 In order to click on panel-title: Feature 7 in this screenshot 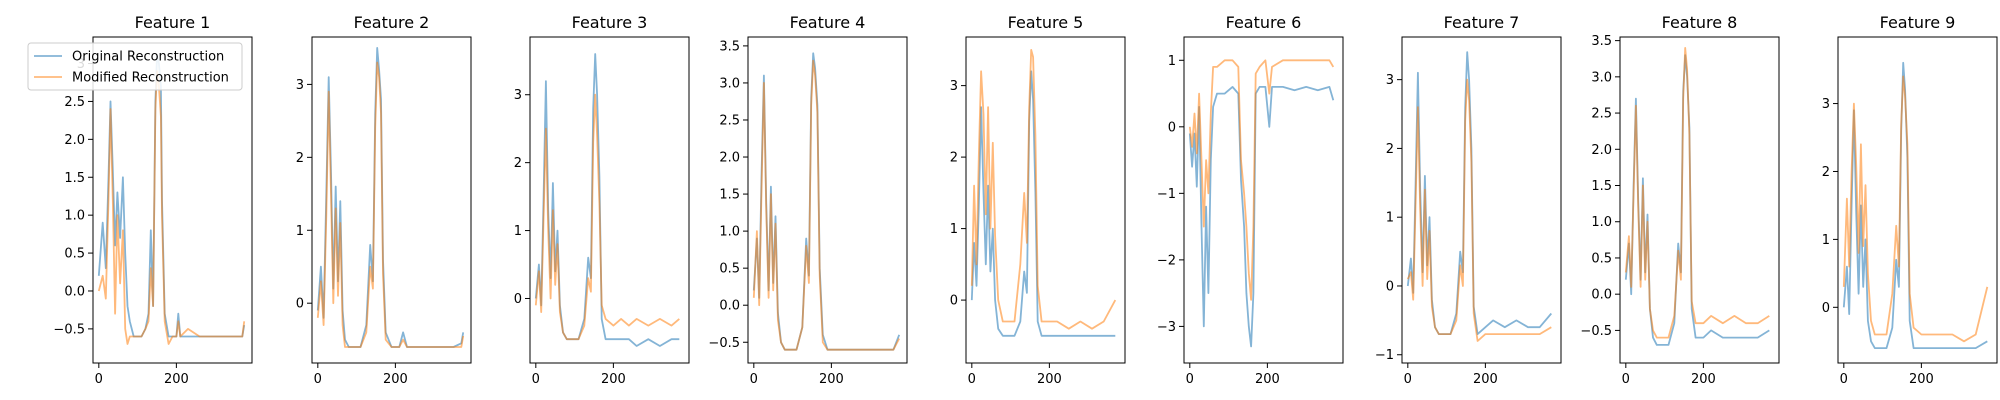, I will do `click(1482, 22)`.